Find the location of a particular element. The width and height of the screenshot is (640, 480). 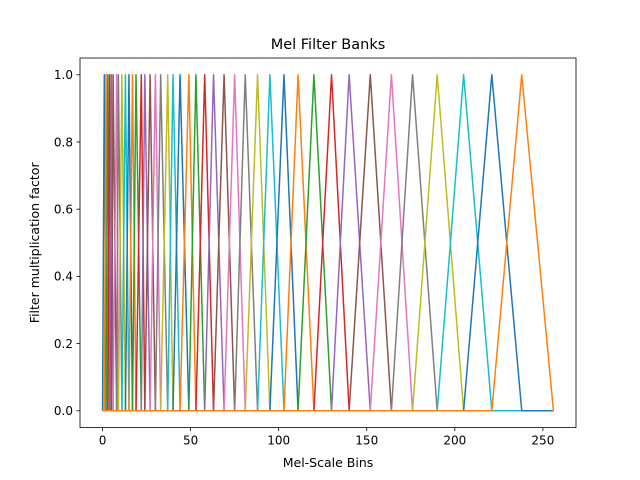

x-tick-label: 200 is located at coordinates (454, 441).